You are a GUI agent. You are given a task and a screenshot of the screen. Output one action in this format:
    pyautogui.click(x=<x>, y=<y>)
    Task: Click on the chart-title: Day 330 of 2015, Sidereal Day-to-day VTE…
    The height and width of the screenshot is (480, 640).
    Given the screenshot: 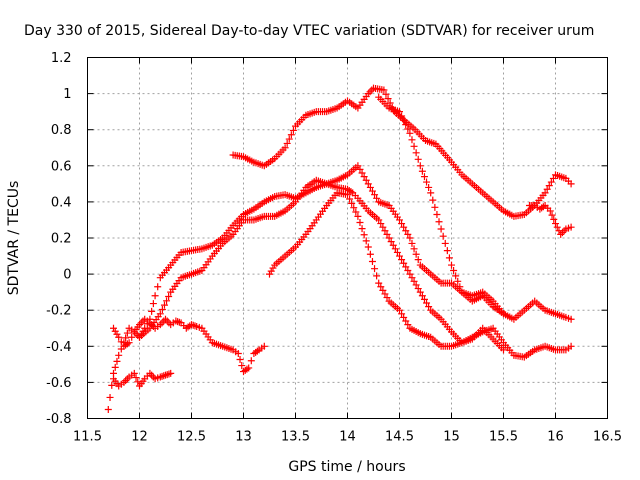 What is the action you would take?
    pyautogui.click(x=309, y=31)
    